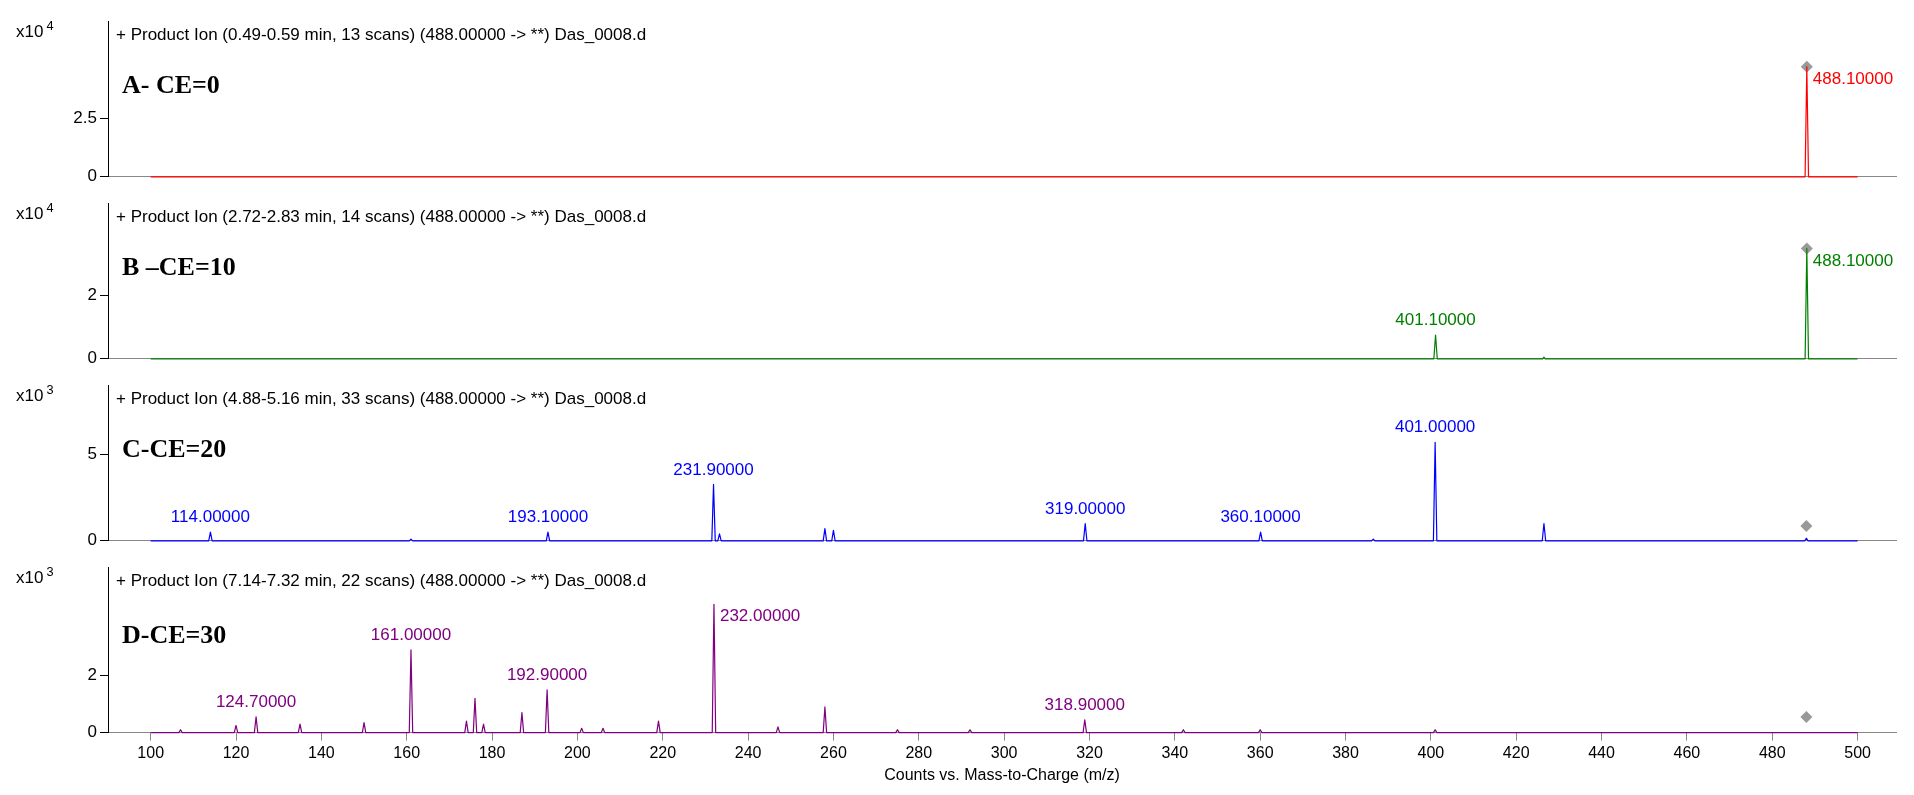 This screenshot has height=795, width=1914. Describe the element at coordinates (174, 449) in the screenshot. I see `annotation: C-CE=20` at that location.